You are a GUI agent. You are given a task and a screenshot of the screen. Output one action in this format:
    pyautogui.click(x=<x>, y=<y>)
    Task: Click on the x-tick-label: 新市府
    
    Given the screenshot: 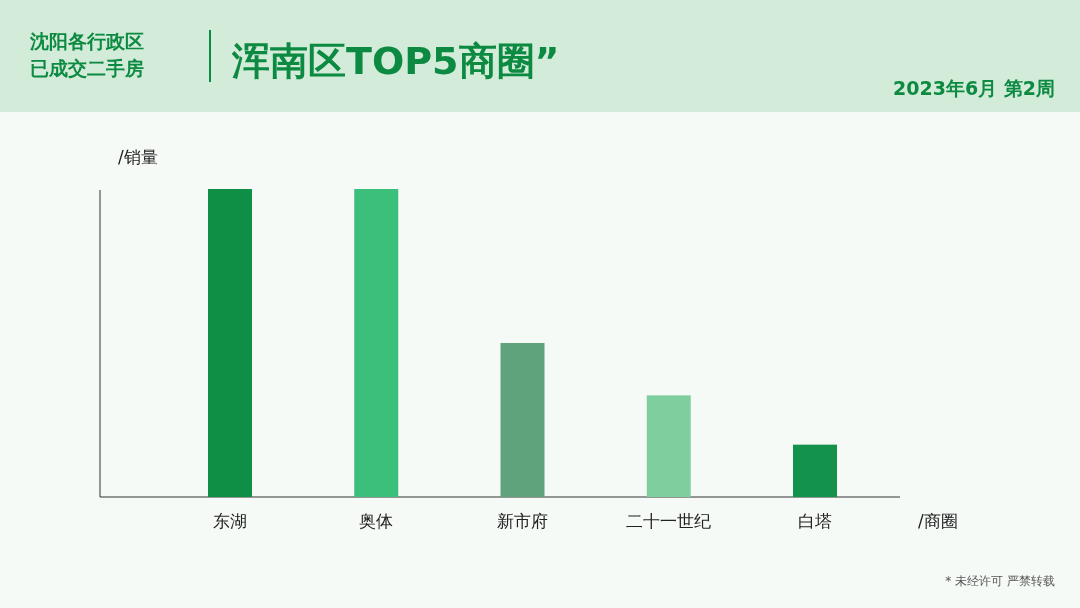 What is the action you would take?
    pyautogui.click(x=522, y=521)
    